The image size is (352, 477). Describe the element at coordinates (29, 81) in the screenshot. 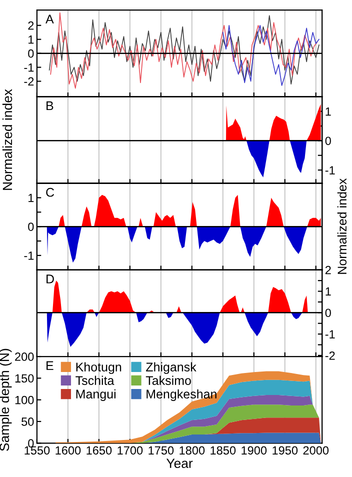

I see `y-tick-label: -2` at that location.